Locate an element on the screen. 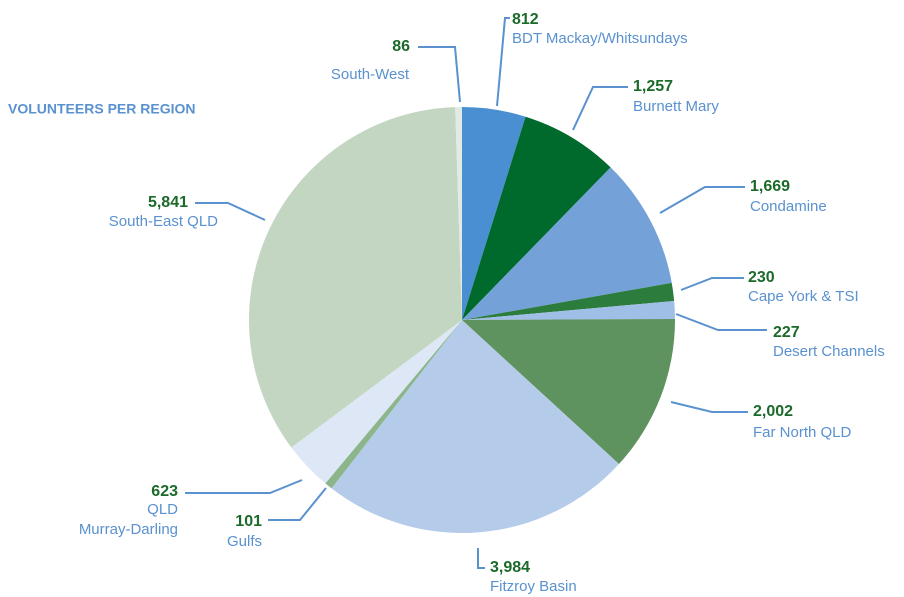  value-label: 5,841 is located at coordinates (168, 202).